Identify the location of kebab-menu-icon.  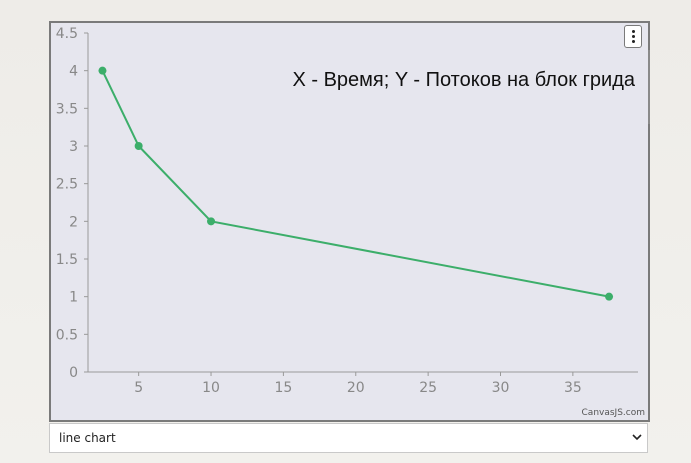
(633, 31).